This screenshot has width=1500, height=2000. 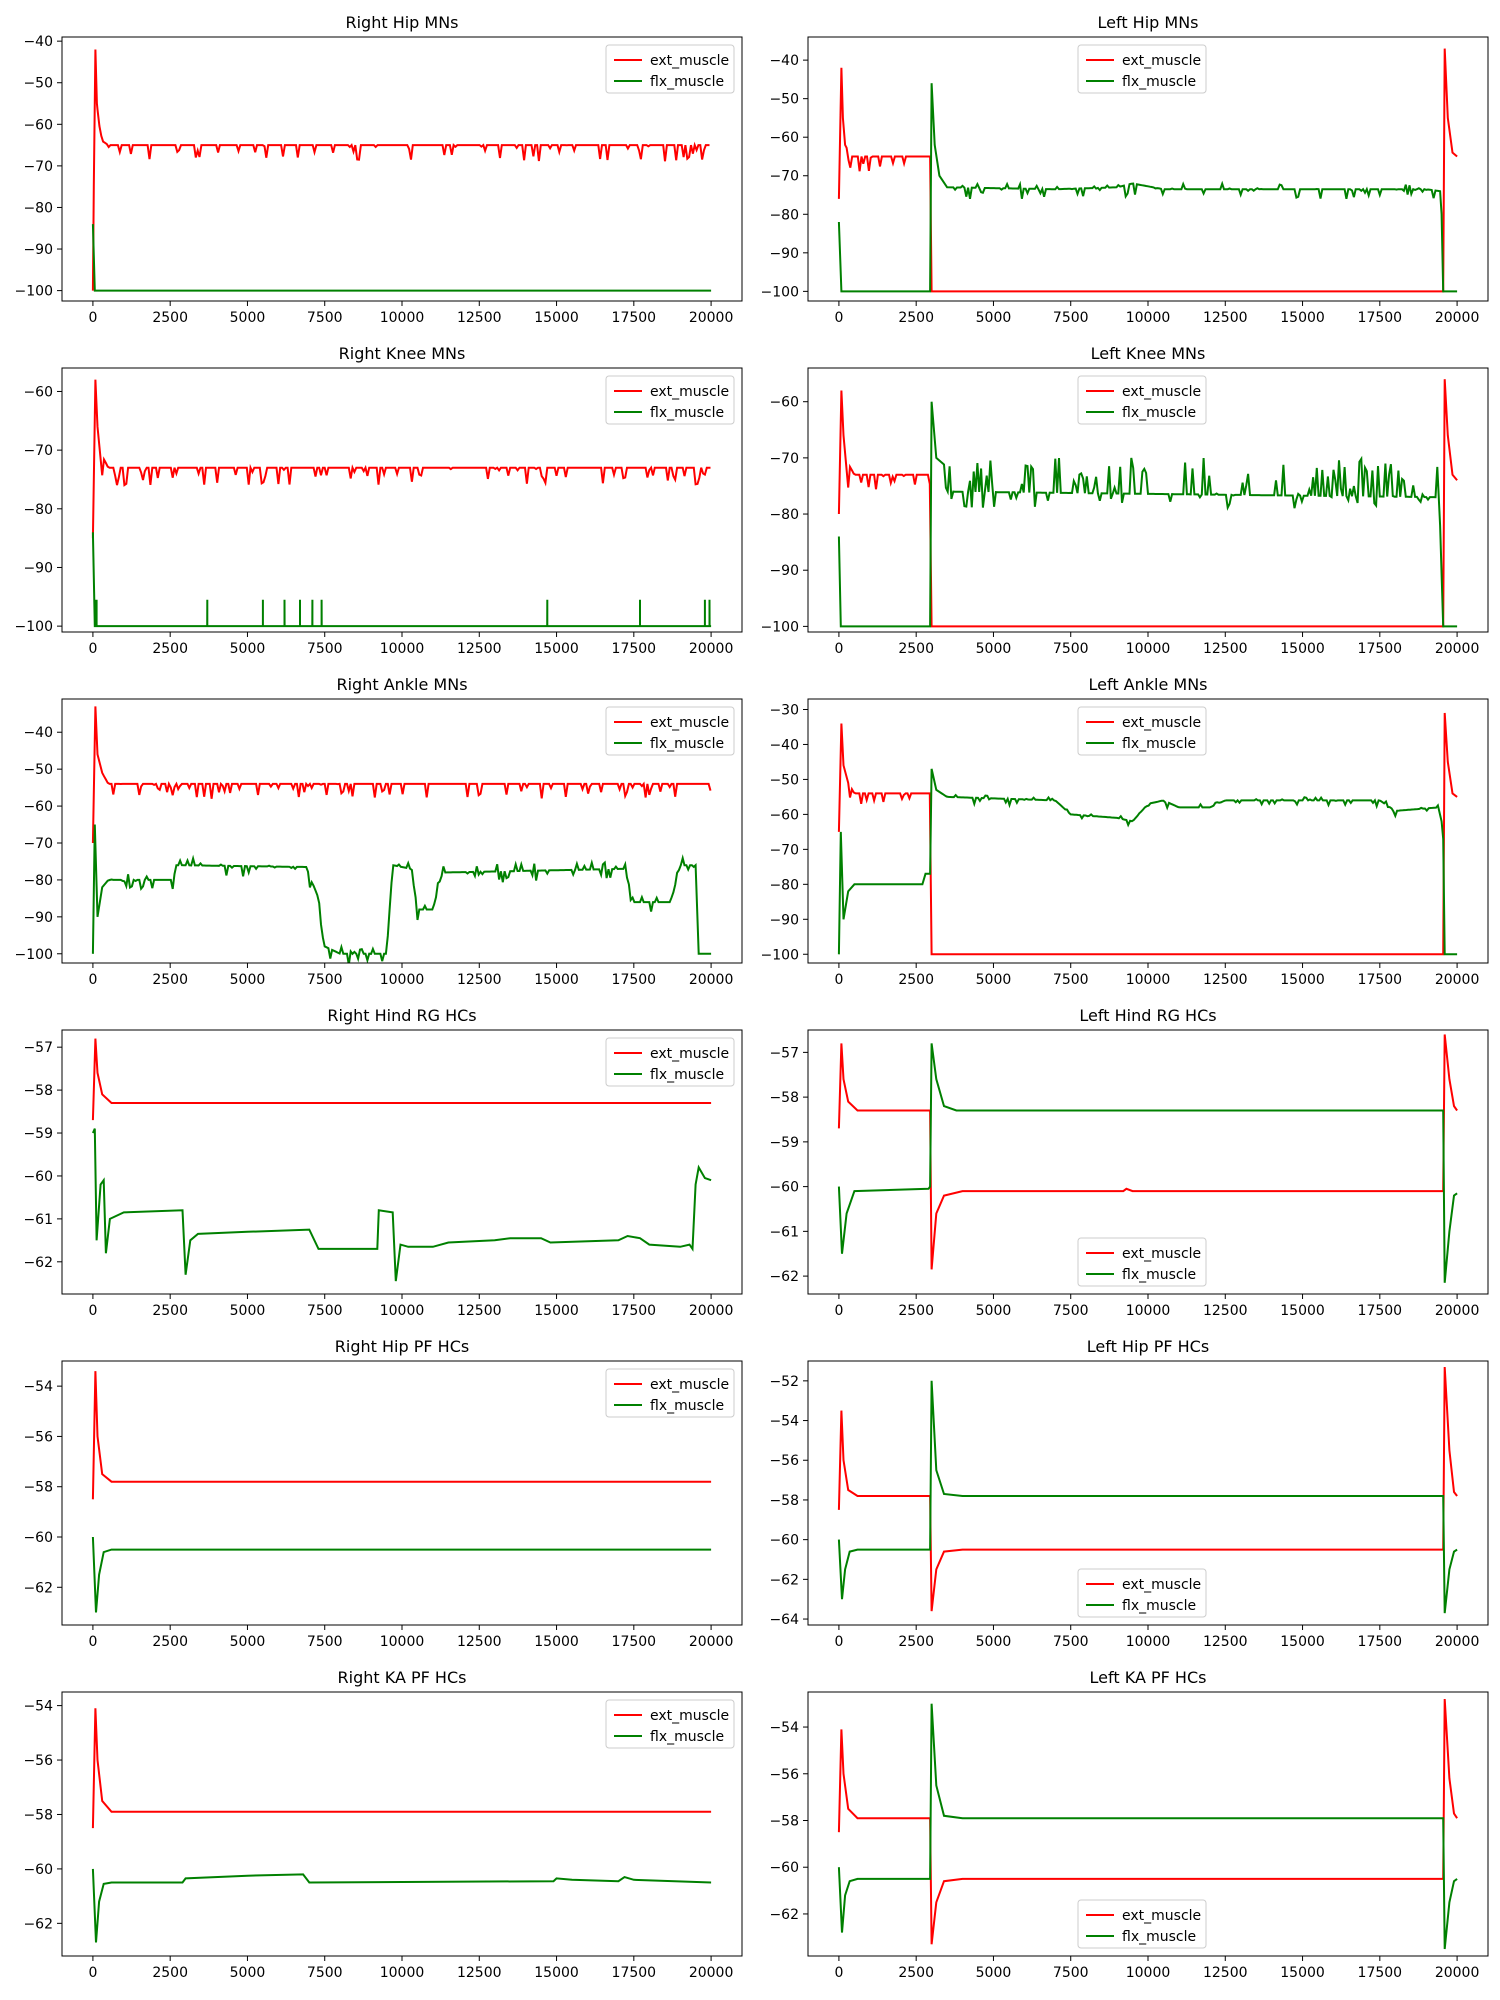 I want to click on y-tick-label: −62, so click(x=38, y=1588).